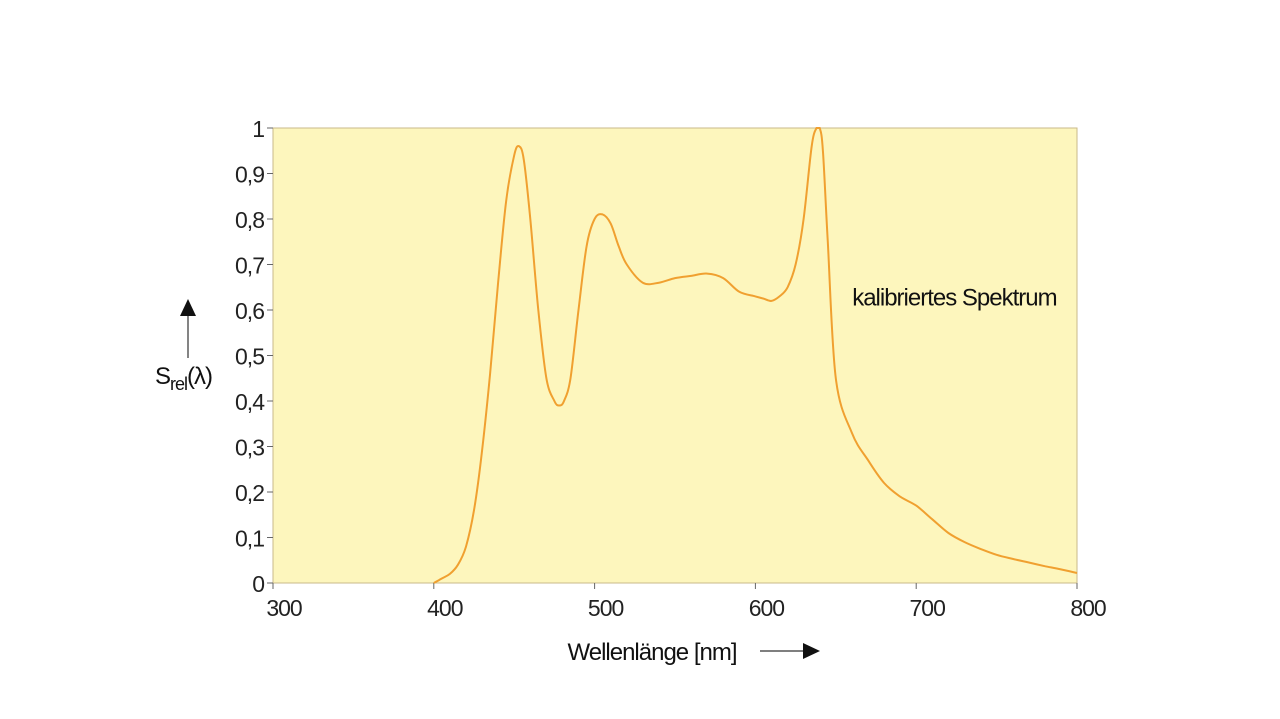 This screenshot has height=719, width=1280. Describe the element at coordinates (606, 608) in the screenshot. I see `x-tick-label: 500` at that location.